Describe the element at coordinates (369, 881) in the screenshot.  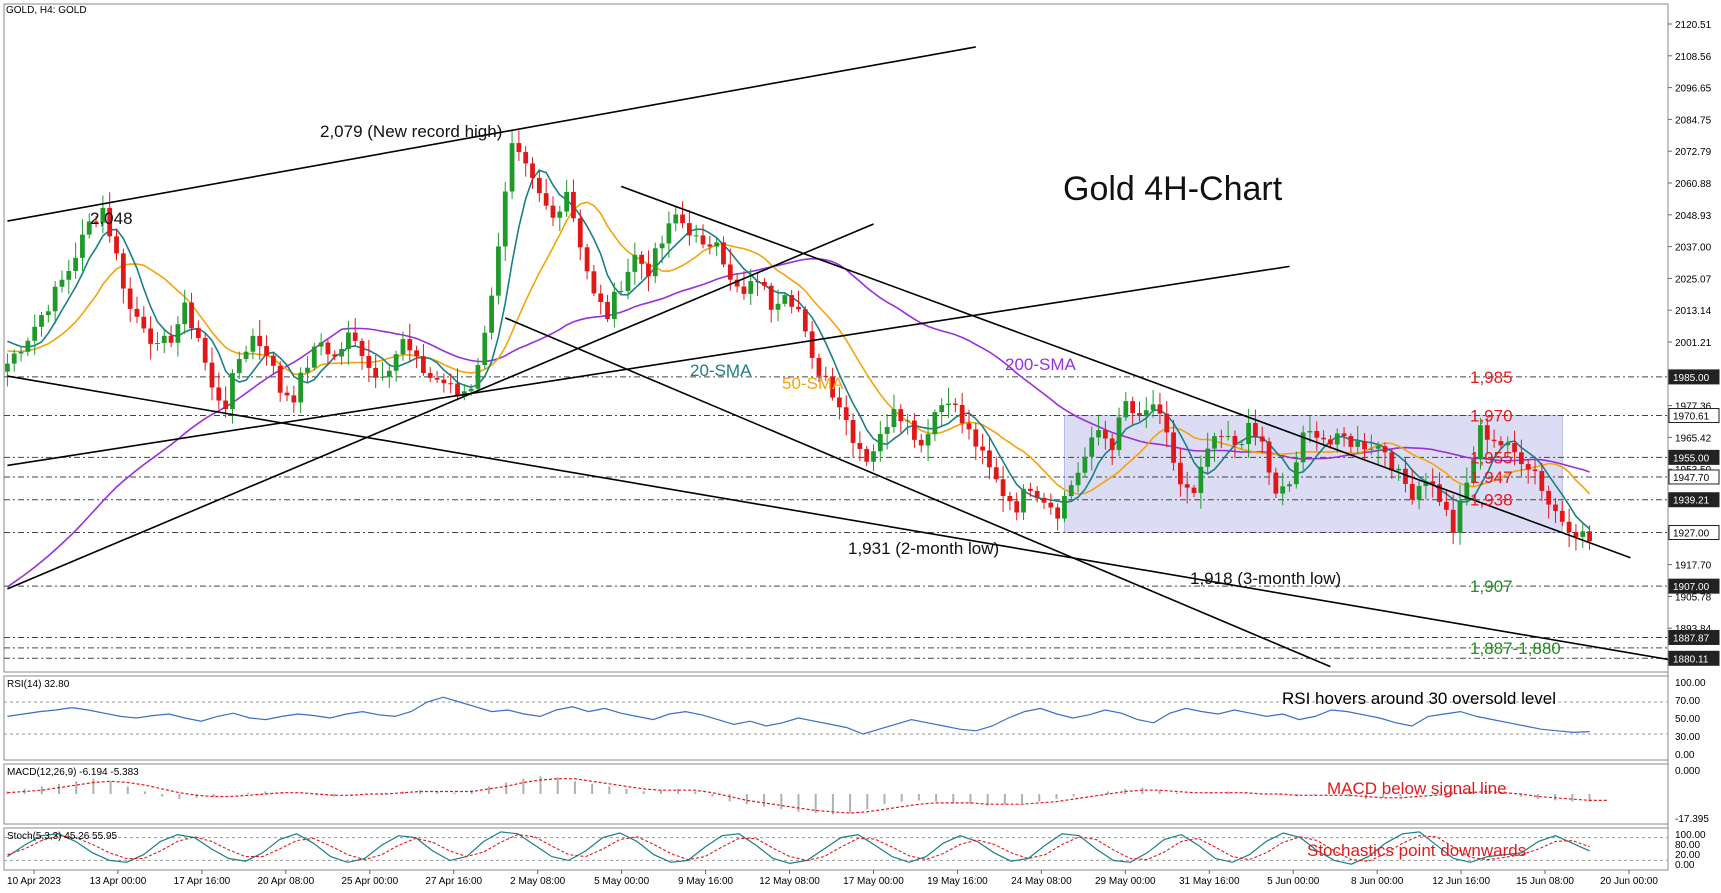
I see `time-tick-label: 25 Apr 00:00` at that location.